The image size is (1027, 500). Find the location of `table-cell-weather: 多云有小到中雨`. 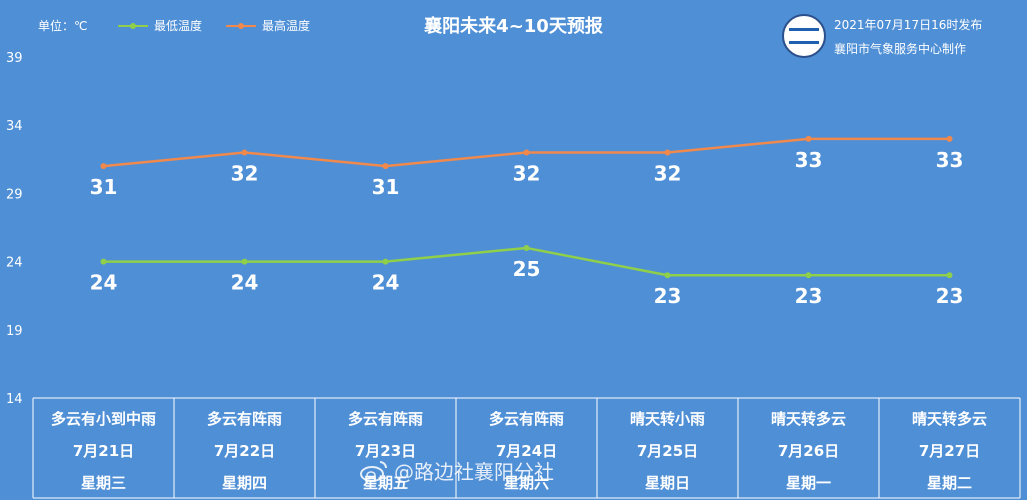

table-cell-weather: 多云有小到中雨 is located at coordinates (103, 419).